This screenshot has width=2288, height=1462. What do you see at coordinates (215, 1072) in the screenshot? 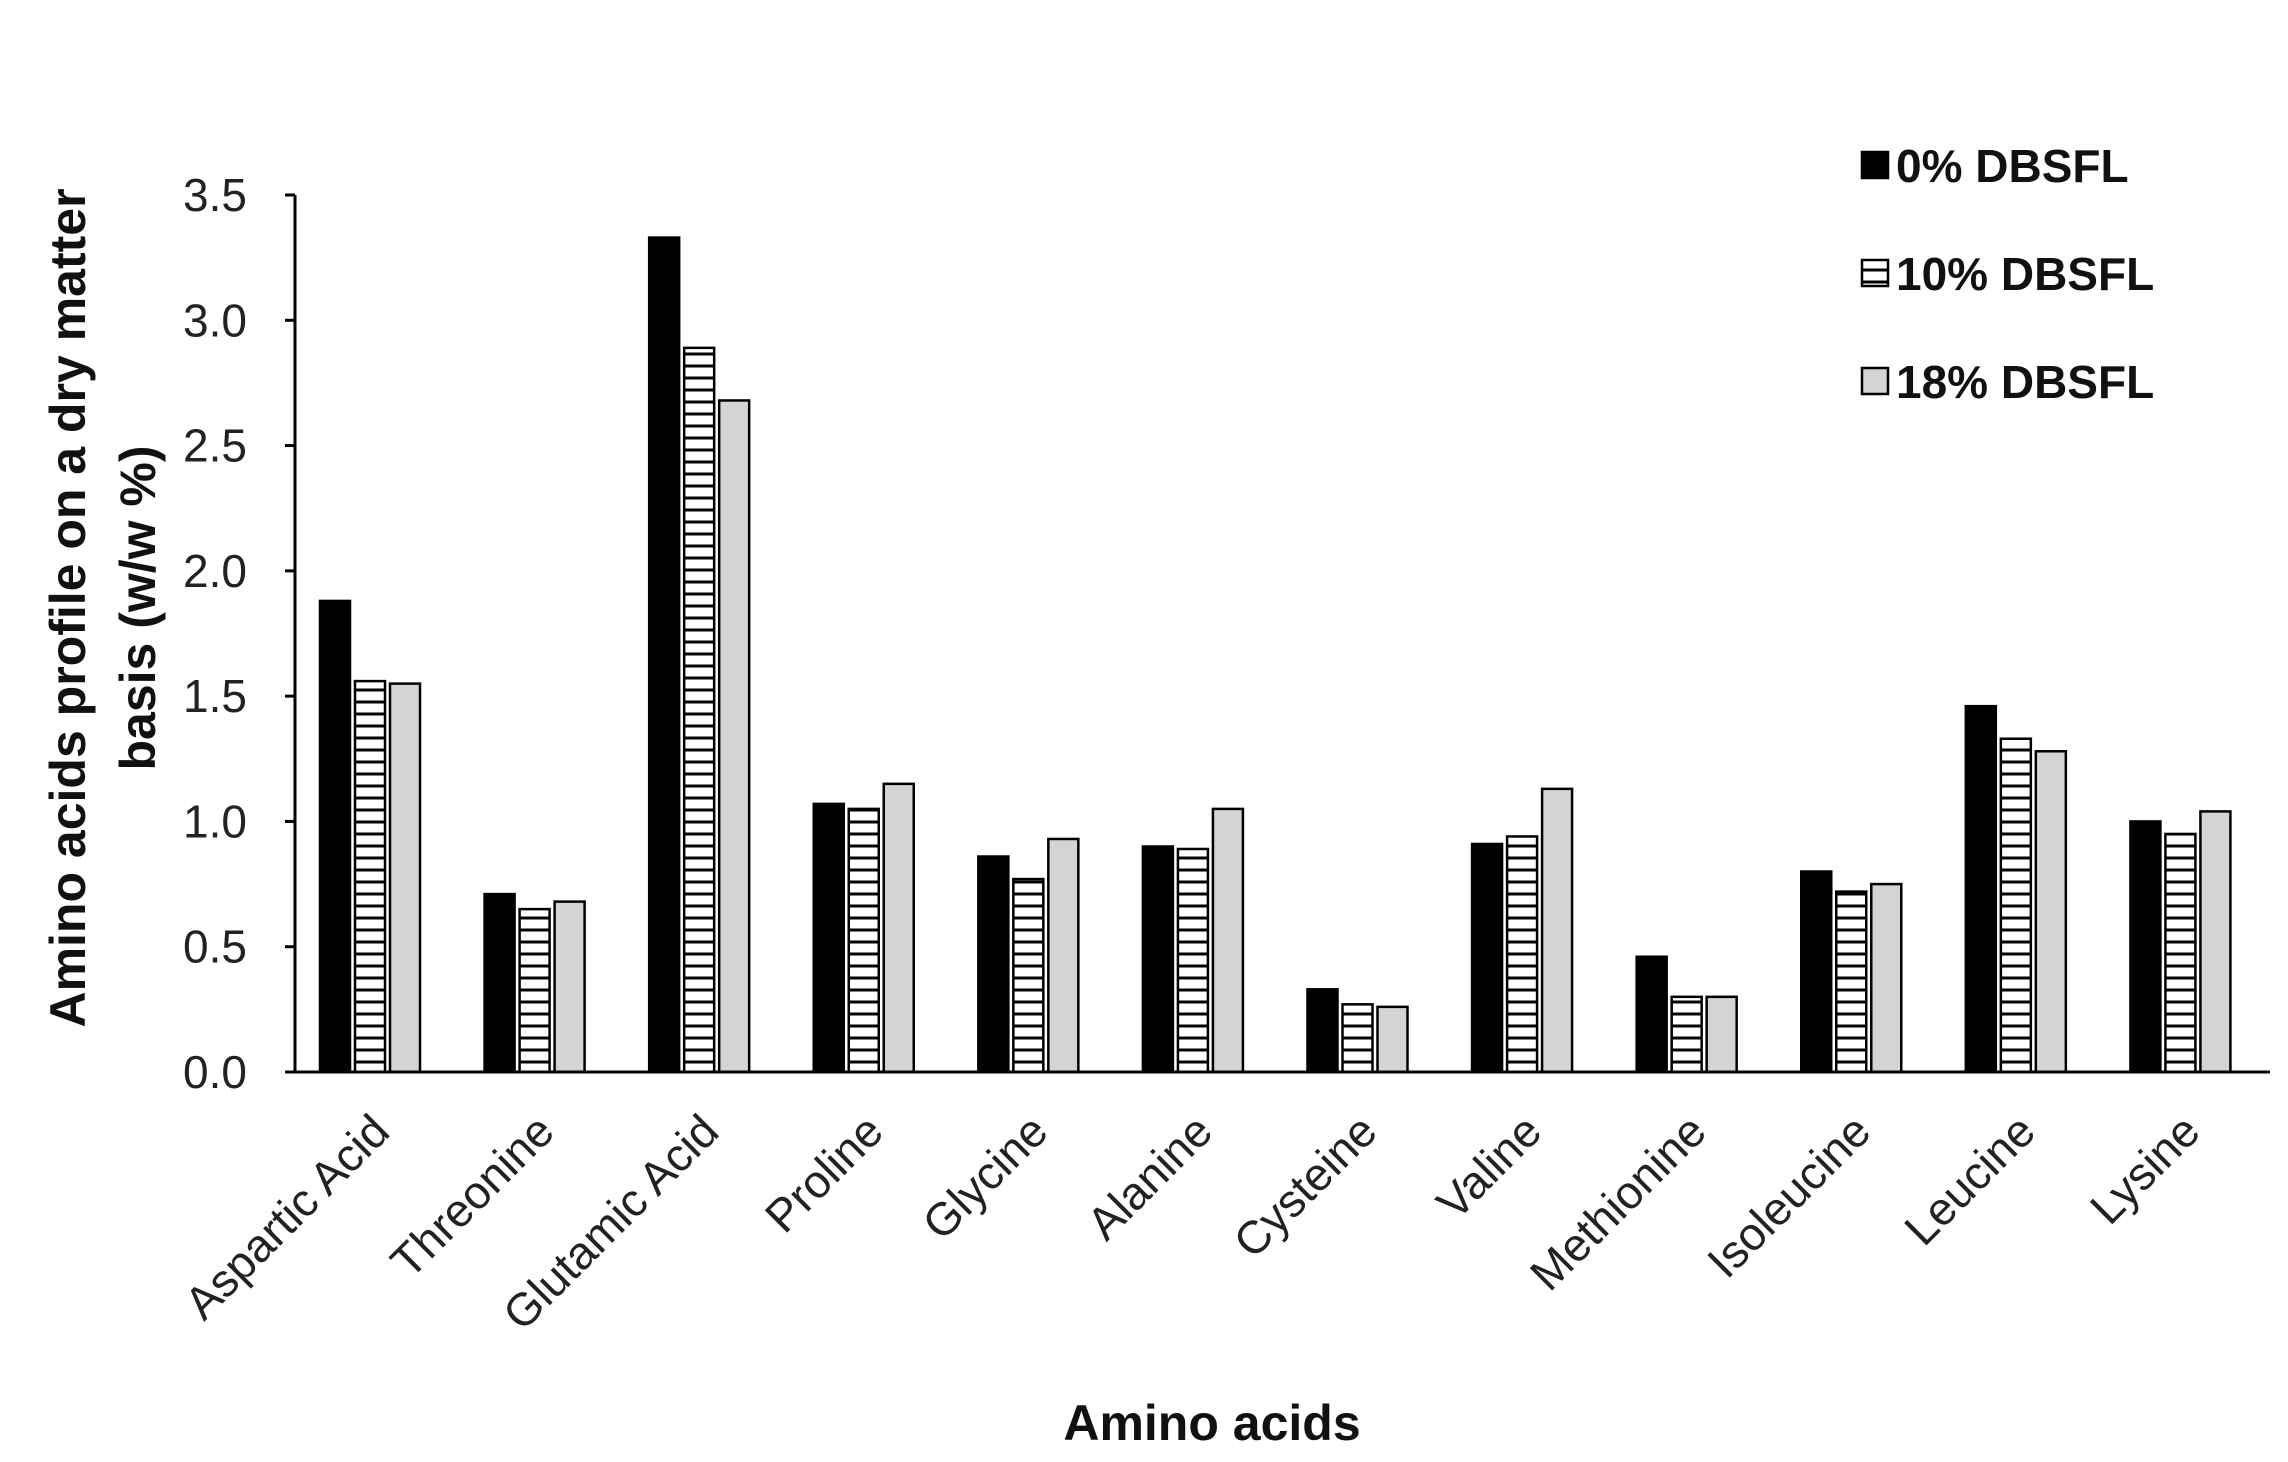
I see `y-tick-label: 0.0` at bounding box center [215, 1072].